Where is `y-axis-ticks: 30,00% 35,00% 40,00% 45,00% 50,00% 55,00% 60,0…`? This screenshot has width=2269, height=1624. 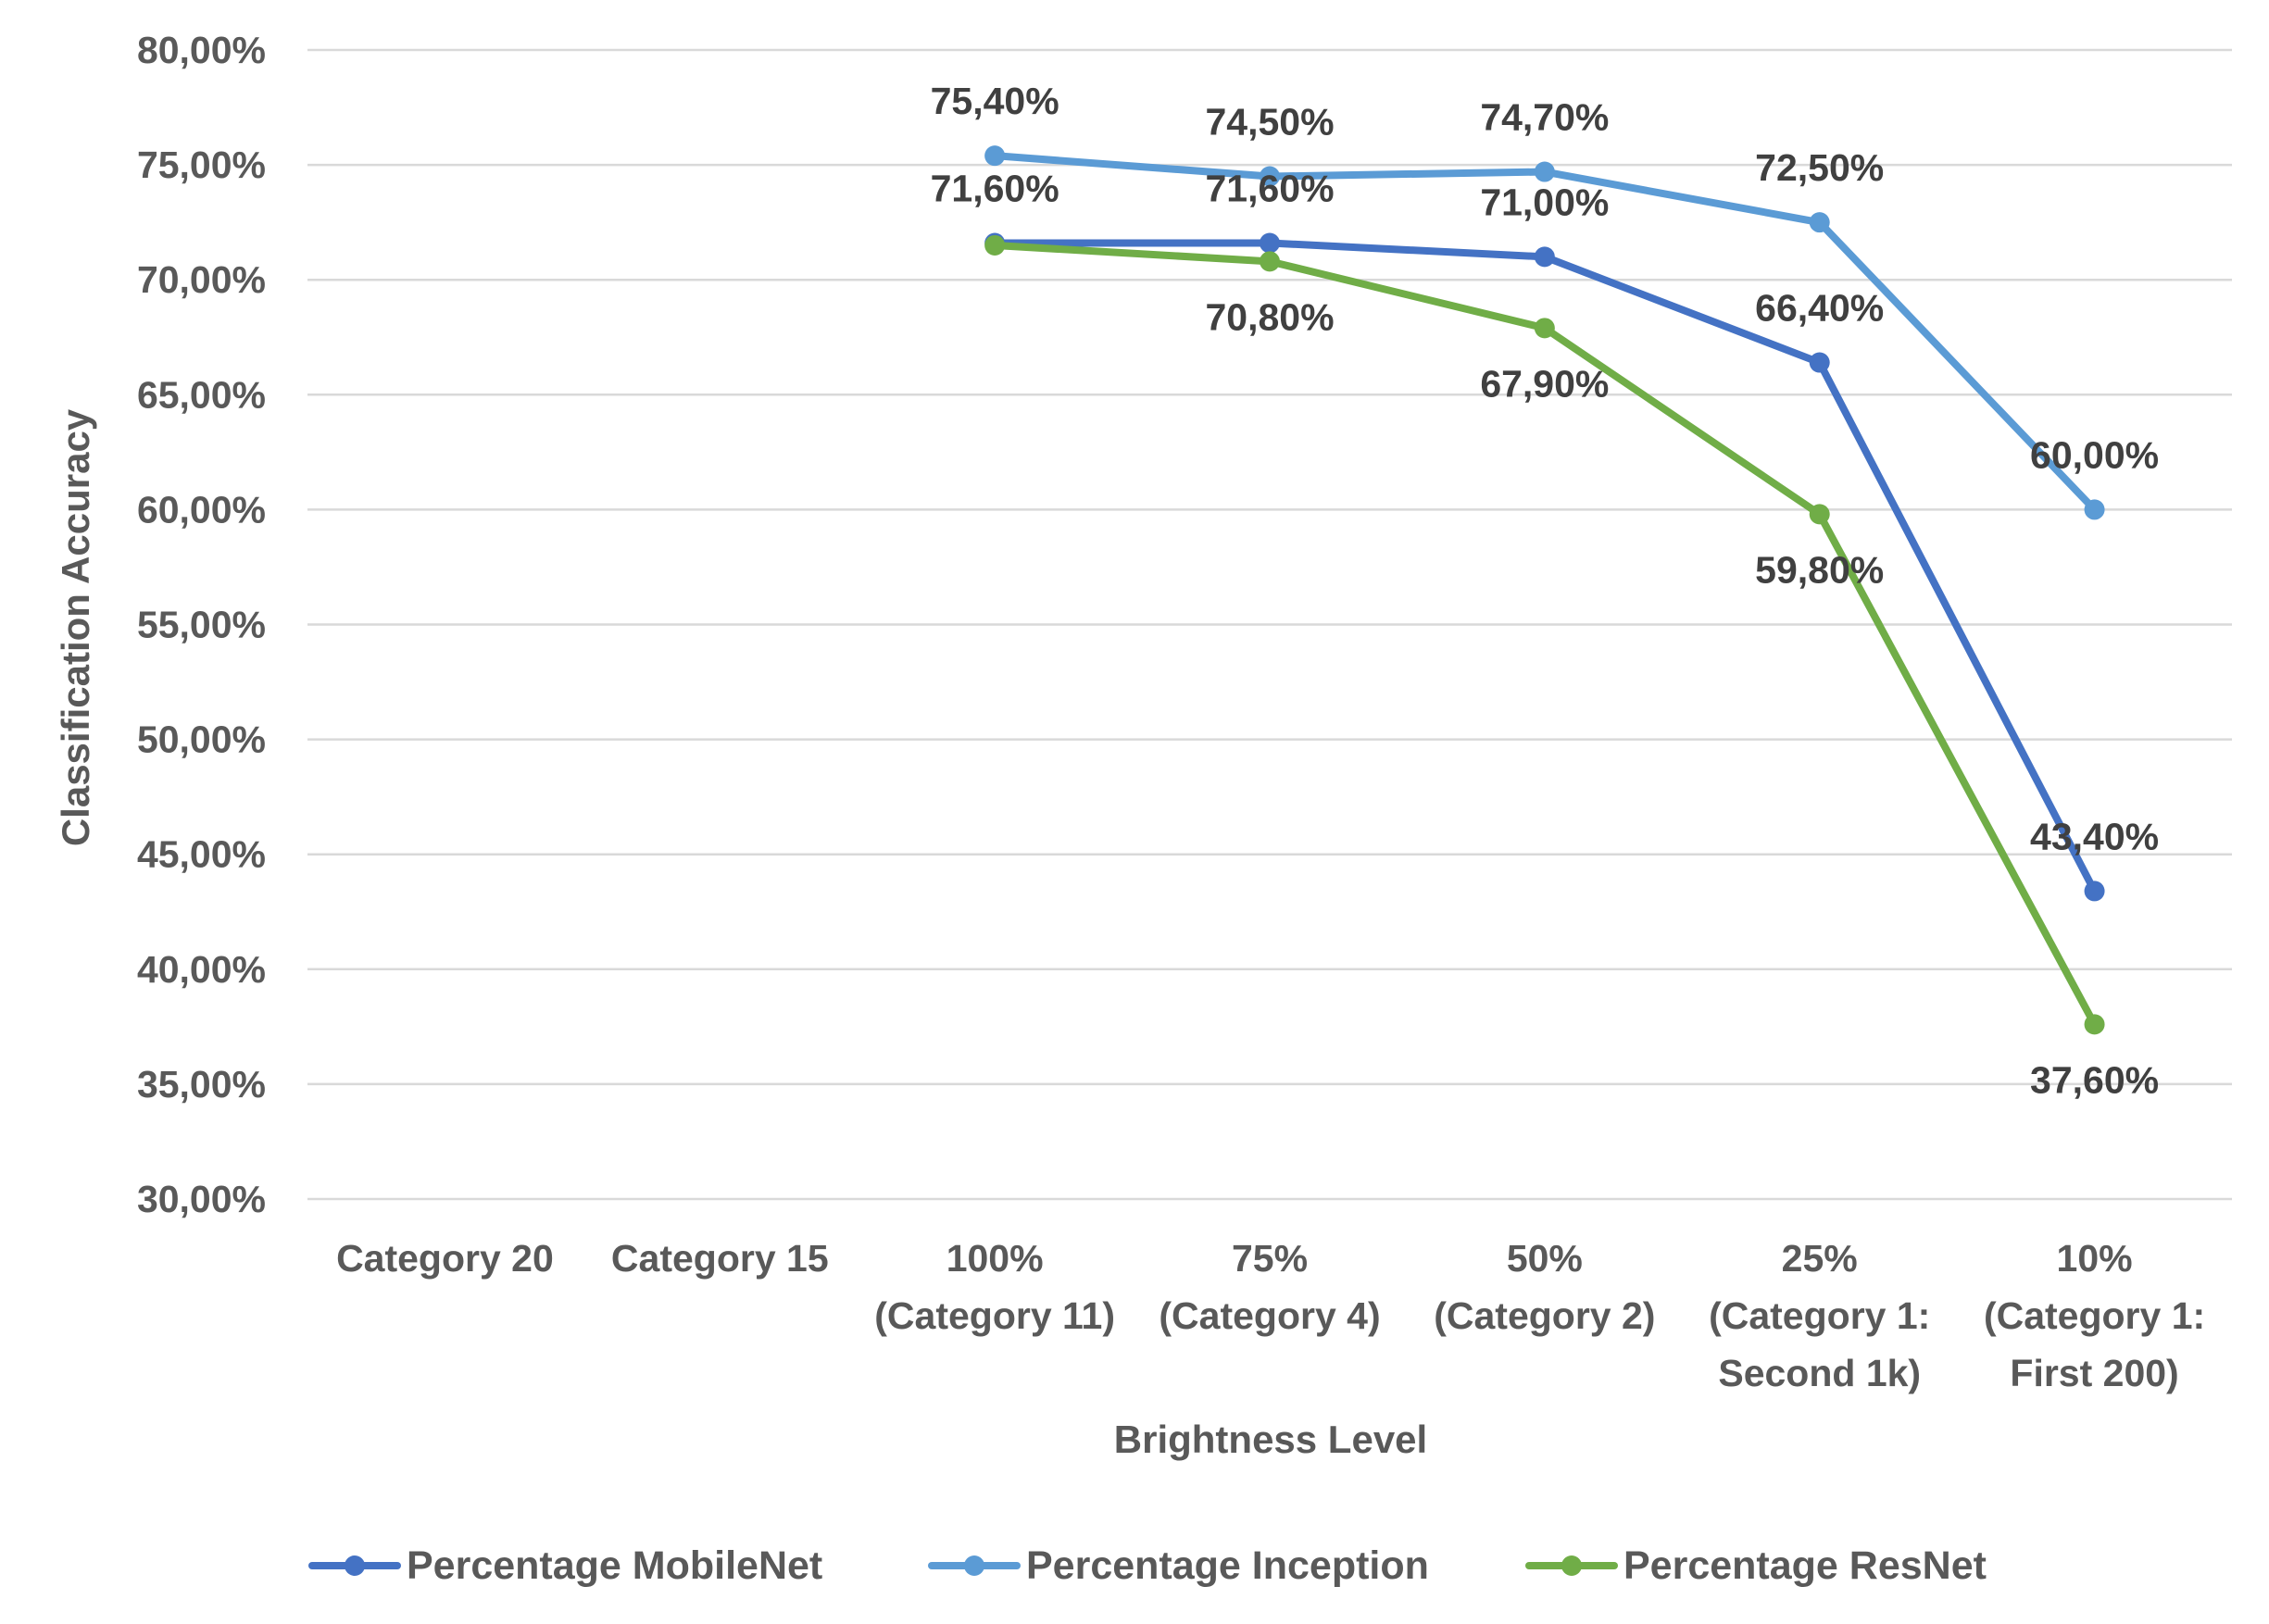 y-axis-ticks: 30,00% 35,00% 40,00% 45,00% 50,00% 55,00% 60,0… is located at coordinates (201, 624).